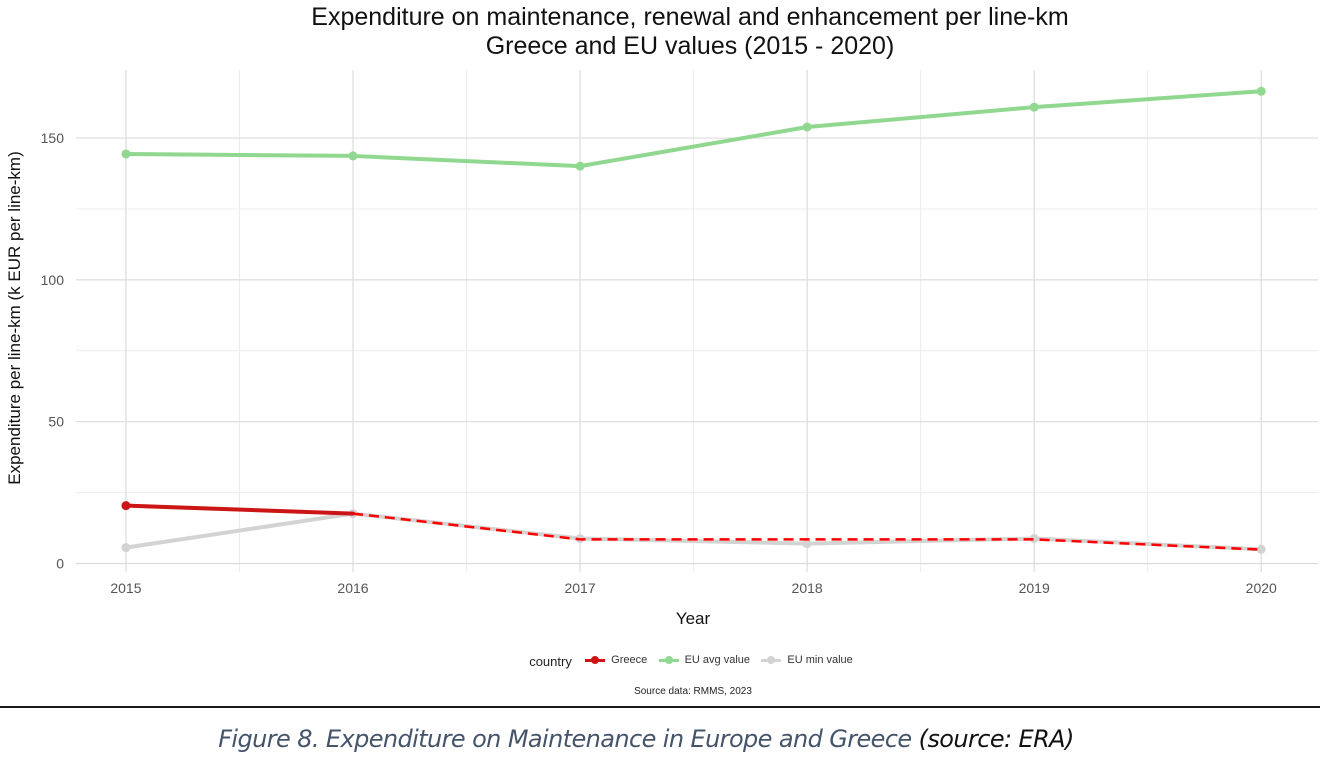 The image size is (1320, 762). What do you see at coordinates (807, 588) in the screenshot?
I see `x-tick-label: 2018` at bounding box center [807, 588].